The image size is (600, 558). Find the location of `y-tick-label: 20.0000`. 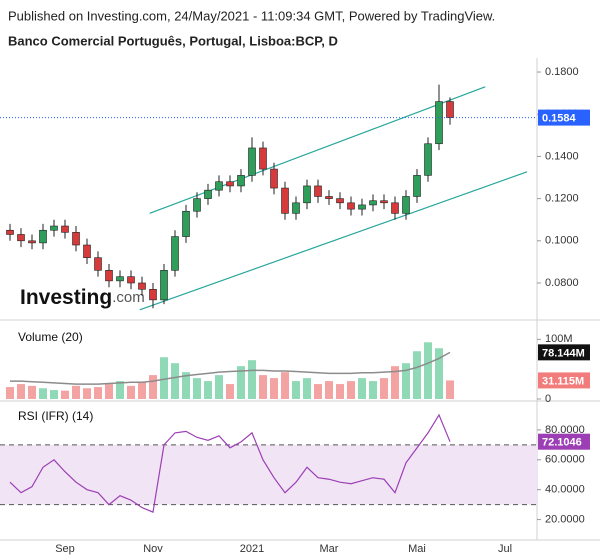

y-tick-label: 20.0000 is located at coordinates (565, 519).